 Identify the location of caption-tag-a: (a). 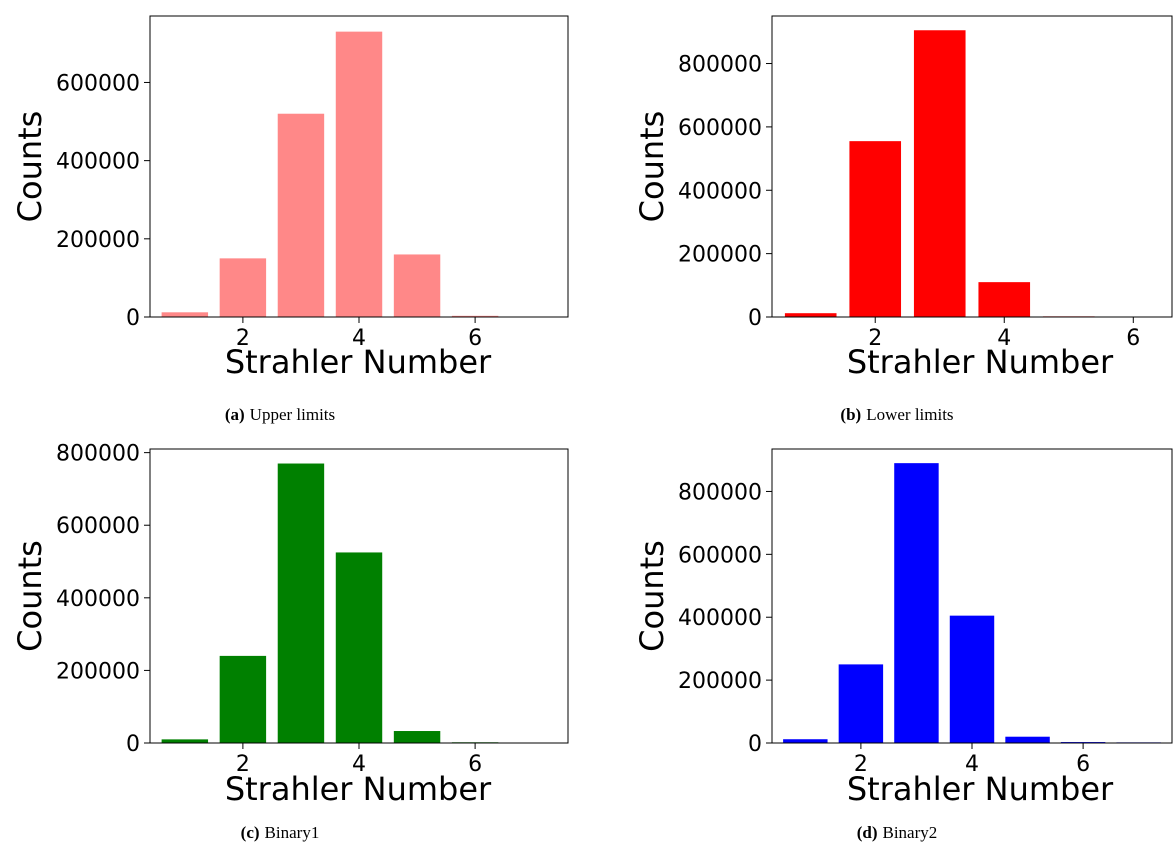
(235, 414).